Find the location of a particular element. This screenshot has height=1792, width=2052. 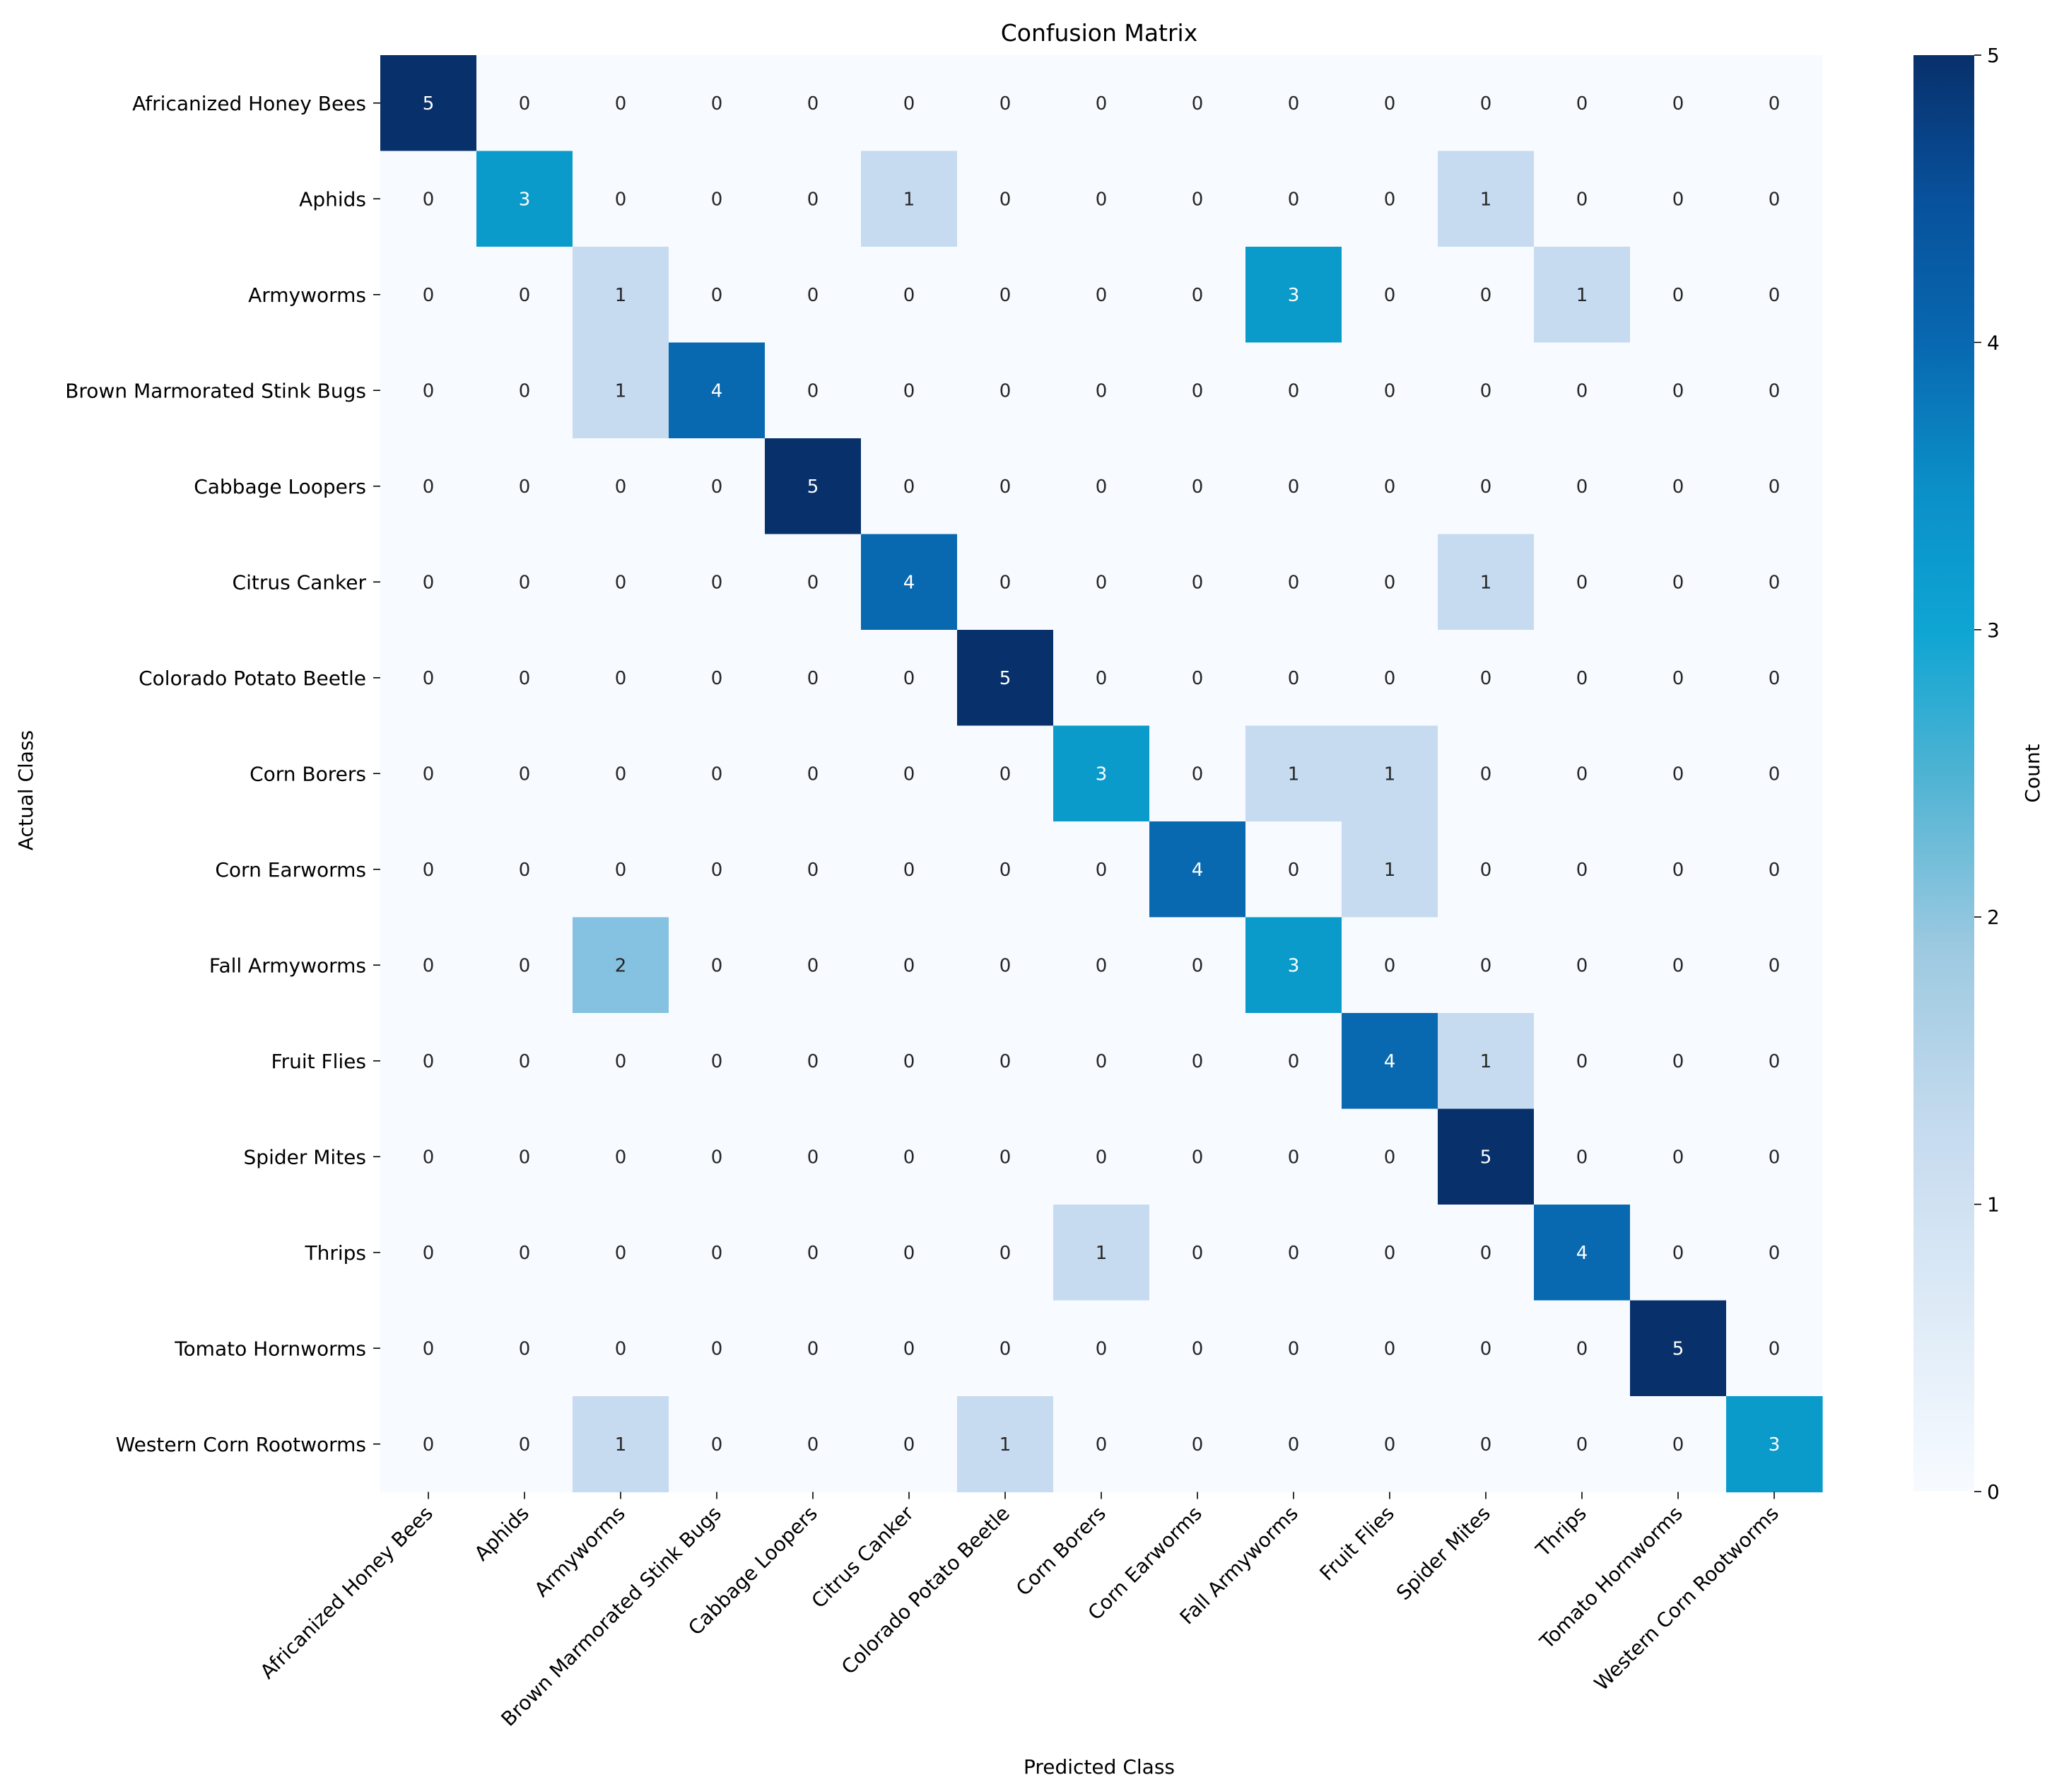

cell-value-label: 1 is located at coordinates (621, 295).